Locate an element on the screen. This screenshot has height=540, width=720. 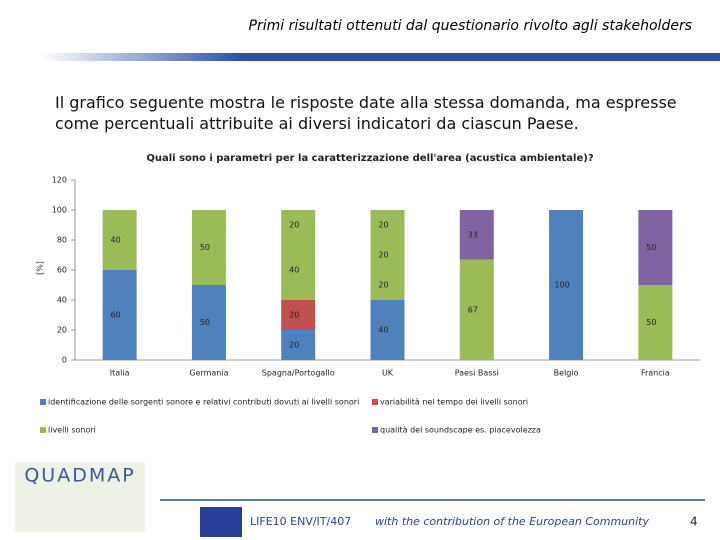
y-tick-label: 80 is located at coordinates (62, 240).